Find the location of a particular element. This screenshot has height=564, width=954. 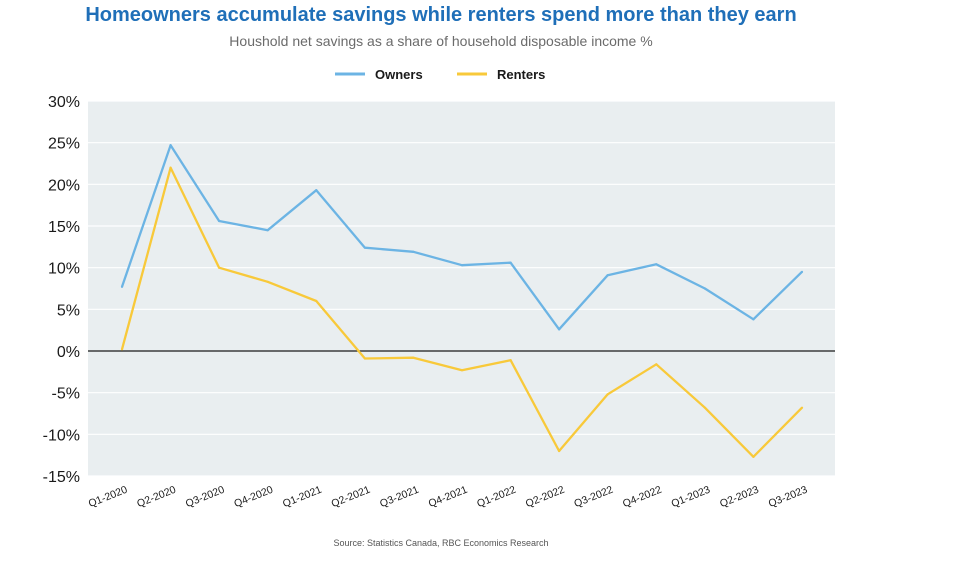

x-tick-label: Q3-2020 is located at coordinates (205, 497).